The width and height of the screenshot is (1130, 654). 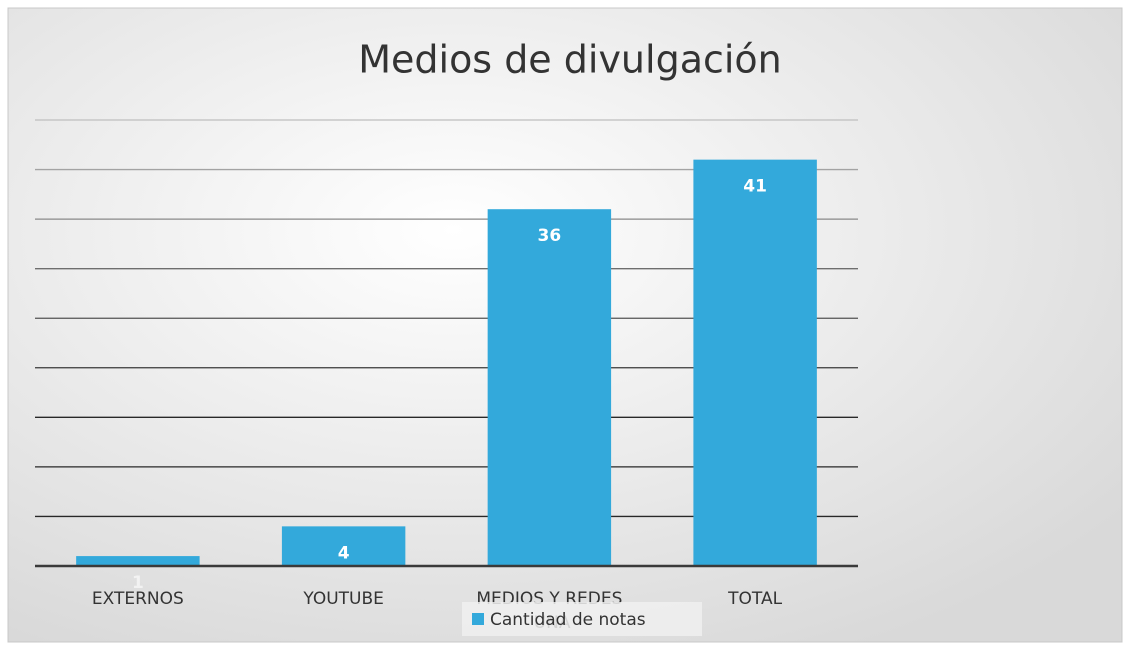 I want to click on chart-title: Medios de divulgación, so click(x=570, y=60).